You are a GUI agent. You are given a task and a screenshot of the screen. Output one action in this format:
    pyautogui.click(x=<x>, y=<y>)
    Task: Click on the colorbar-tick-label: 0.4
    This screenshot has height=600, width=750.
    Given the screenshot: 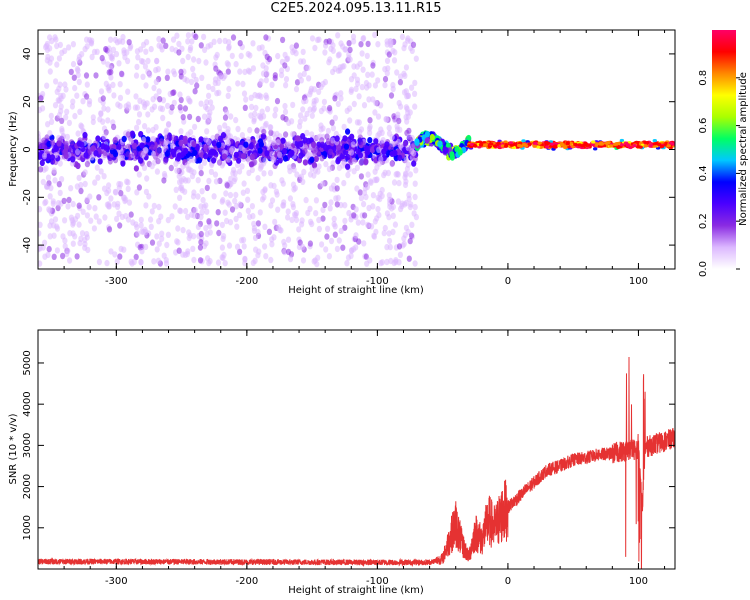 What is the action you would take?
    pyautogui.click(x=703, y=173)
    